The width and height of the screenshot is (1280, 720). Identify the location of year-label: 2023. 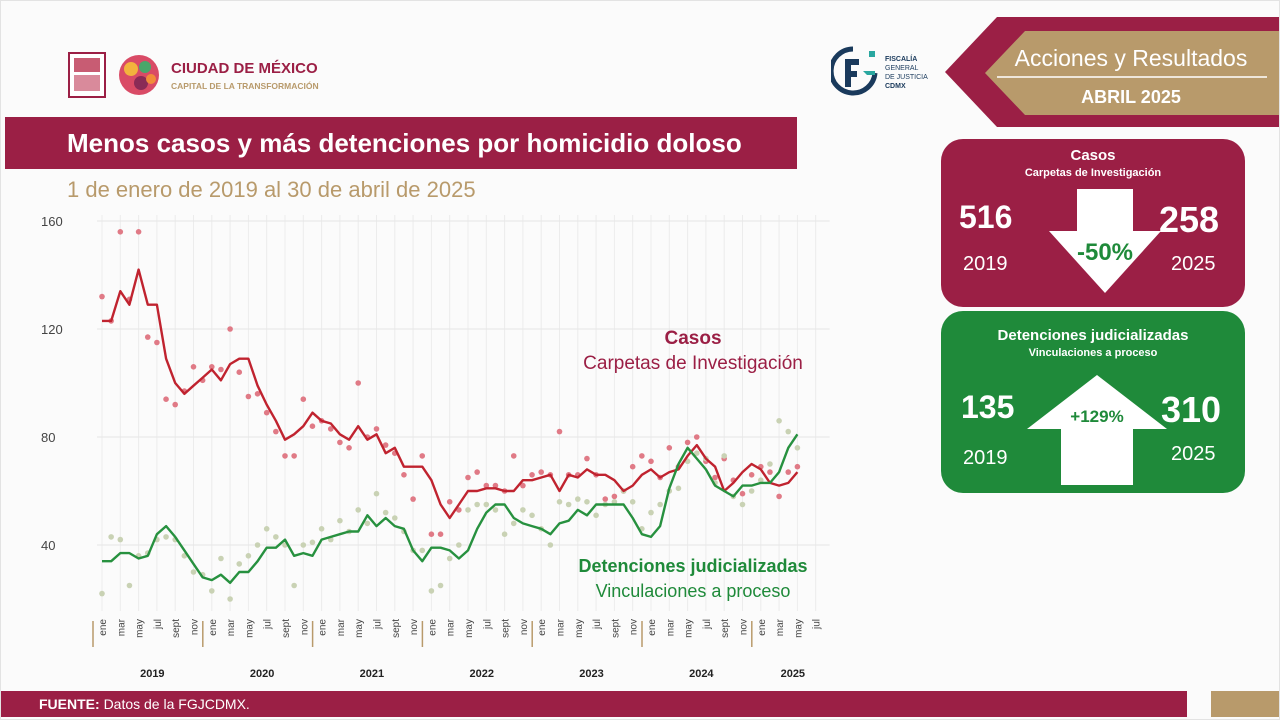
(591, 674).